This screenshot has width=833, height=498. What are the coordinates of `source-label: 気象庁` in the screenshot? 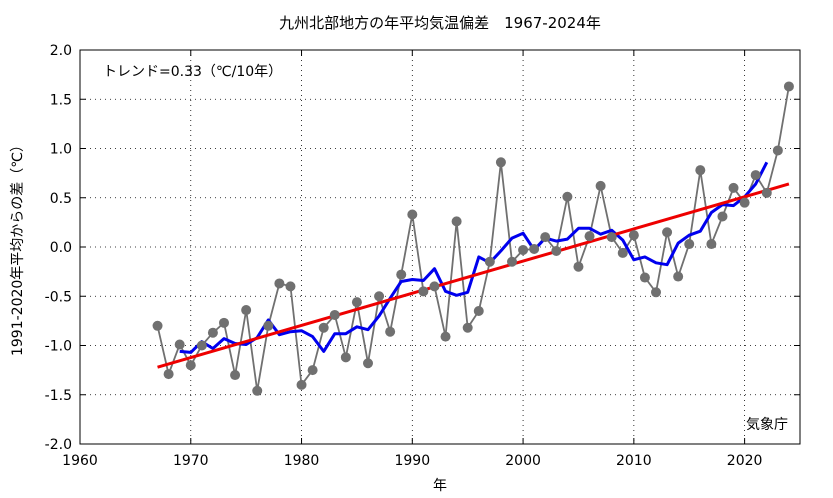 It's located at (767, 425).